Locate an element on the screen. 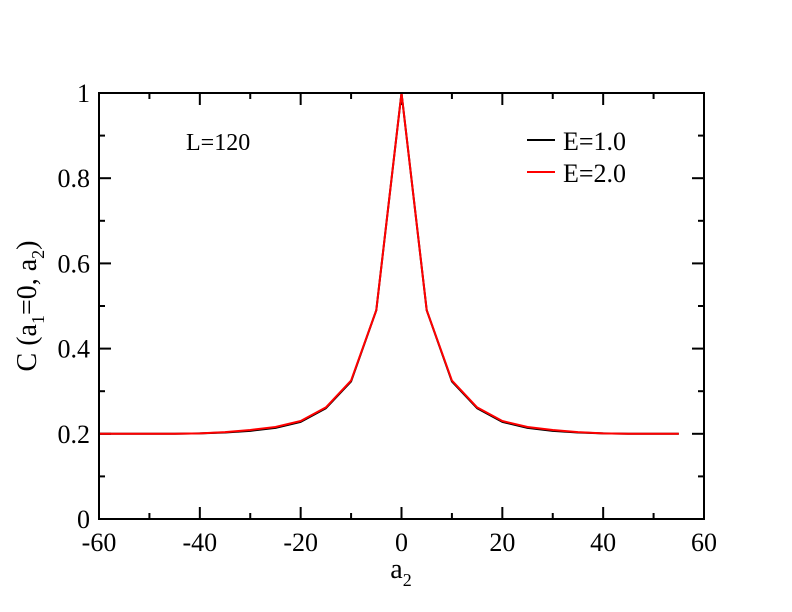 The image size is (792, 612). x-tick-labels: -60 -40 -20 0 20 40 60 is located at coordinates (399, 542).